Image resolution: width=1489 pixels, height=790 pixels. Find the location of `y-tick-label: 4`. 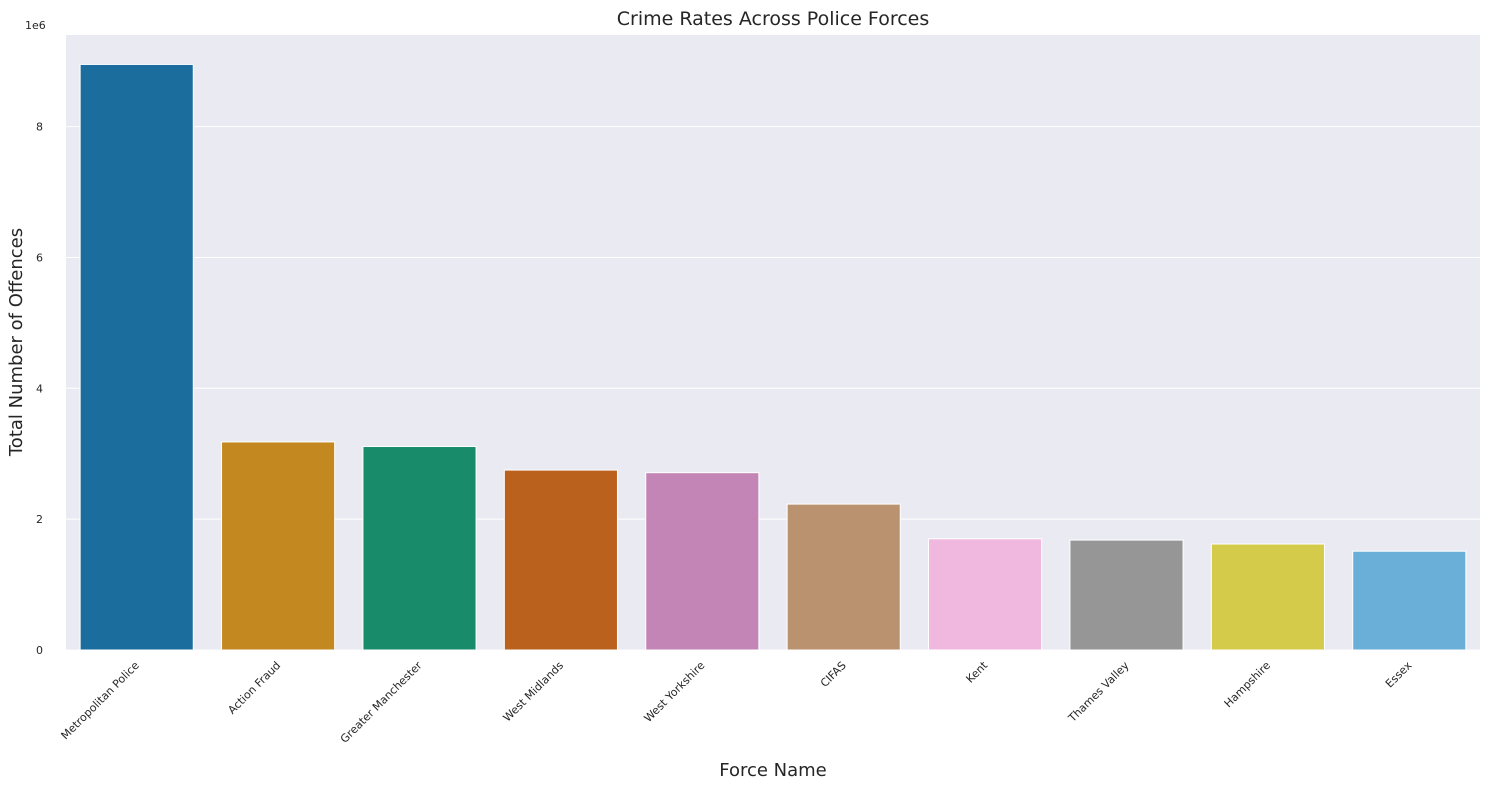

y-tick-label: 4 is located at coordinates (39, 388).